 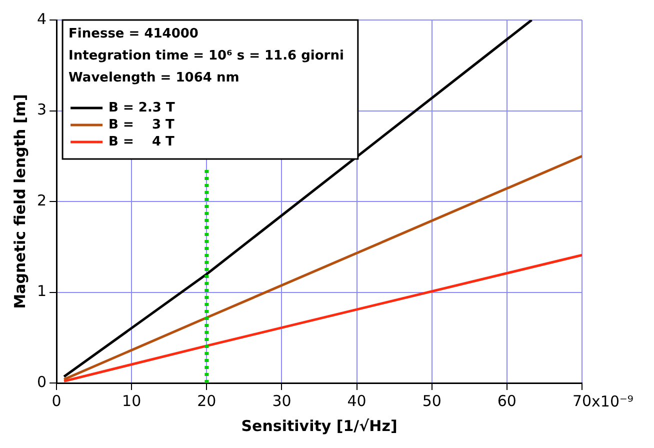 What do you see at coordinates (206, 56) in the screenshot?
I see `annotation: Integration time = 10⁶ s = 11.6 giorni` at bounding box center [206, 56].